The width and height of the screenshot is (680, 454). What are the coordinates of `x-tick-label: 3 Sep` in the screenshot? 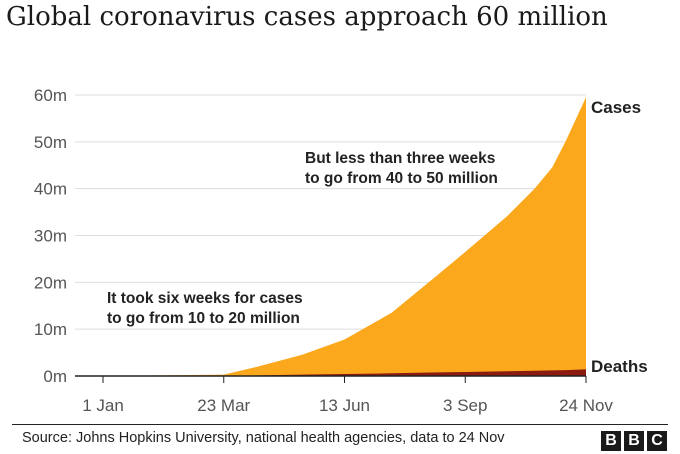 It's located at (465, 405).